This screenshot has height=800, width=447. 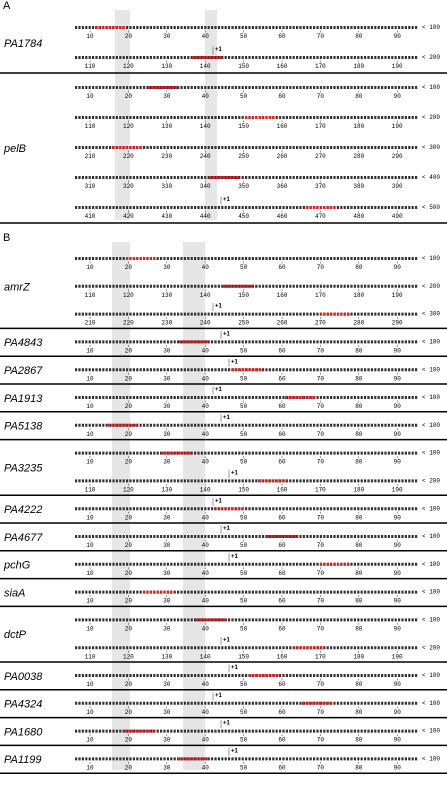 What do you see at coordinates (23, 343) in the screenshot?
I see `gene-name: PA4843` at bounding box center [23, 343].